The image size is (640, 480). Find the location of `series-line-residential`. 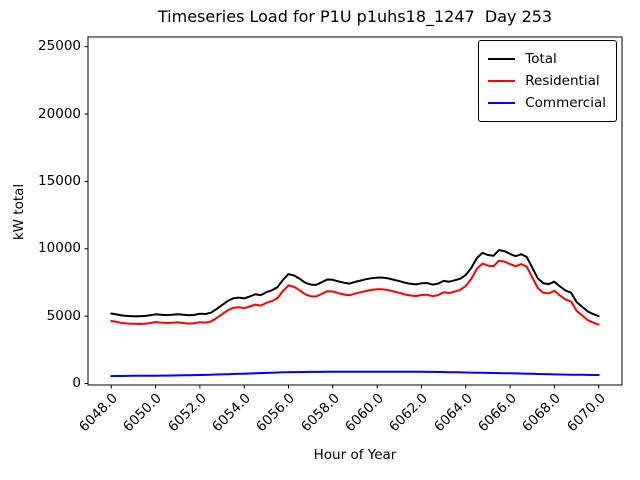

series-line-residential is located at coordinates (355, 292).